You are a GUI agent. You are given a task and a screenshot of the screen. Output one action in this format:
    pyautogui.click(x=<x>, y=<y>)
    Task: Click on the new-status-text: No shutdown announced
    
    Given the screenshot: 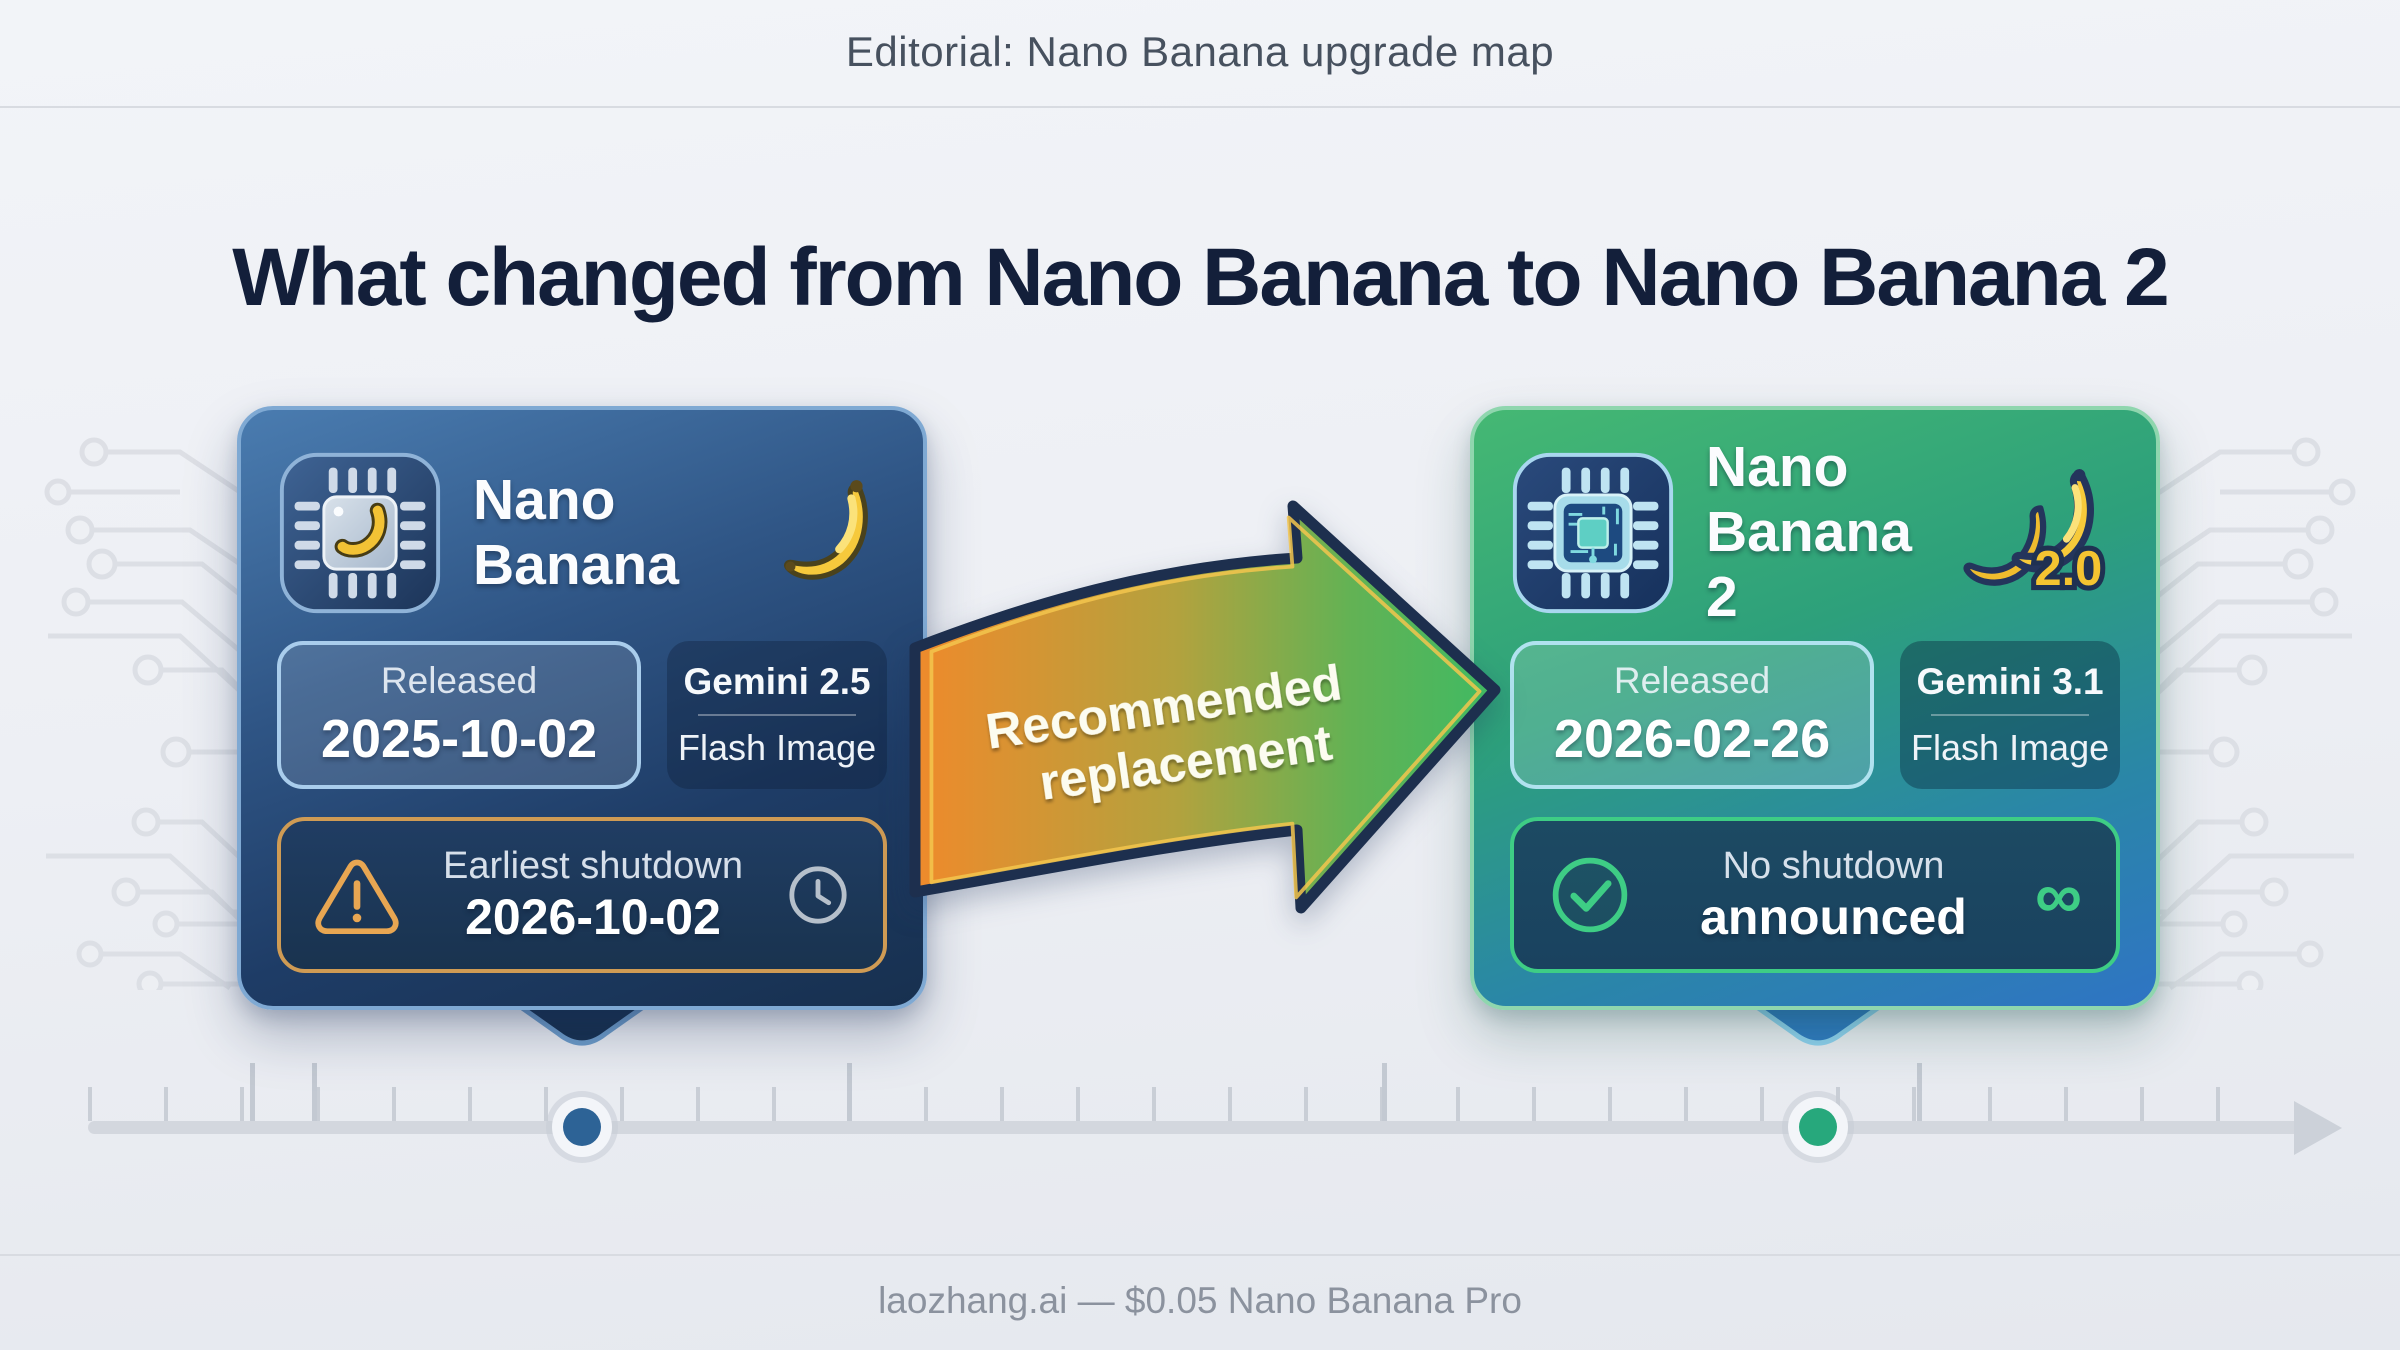 What is the action you would take?
    pyautogui.click(x=1833, y=895)
    